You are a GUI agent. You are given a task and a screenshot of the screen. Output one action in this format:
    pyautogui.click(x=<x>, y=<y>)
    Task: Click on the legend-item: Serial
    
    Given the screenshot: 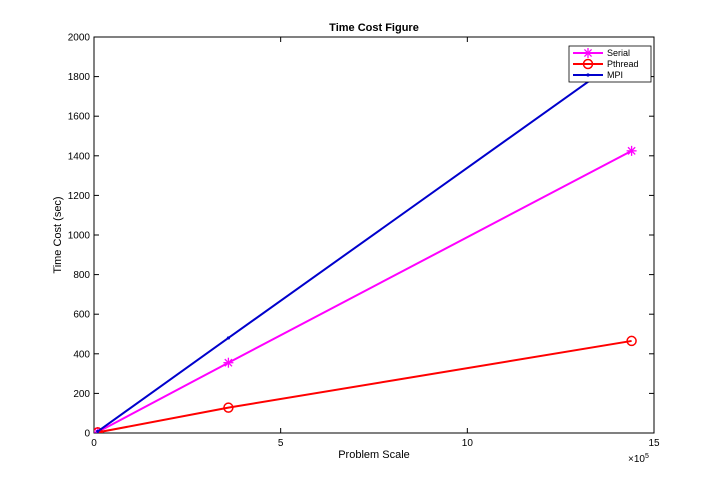 What is the action you would take?
    pyautogui.click(x=601, y=53)
    